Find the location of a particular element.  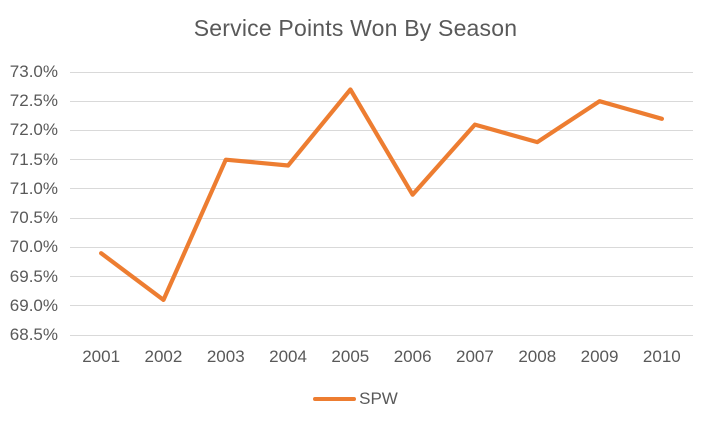

legend-label: SPW is located at coordinates (378, 398).